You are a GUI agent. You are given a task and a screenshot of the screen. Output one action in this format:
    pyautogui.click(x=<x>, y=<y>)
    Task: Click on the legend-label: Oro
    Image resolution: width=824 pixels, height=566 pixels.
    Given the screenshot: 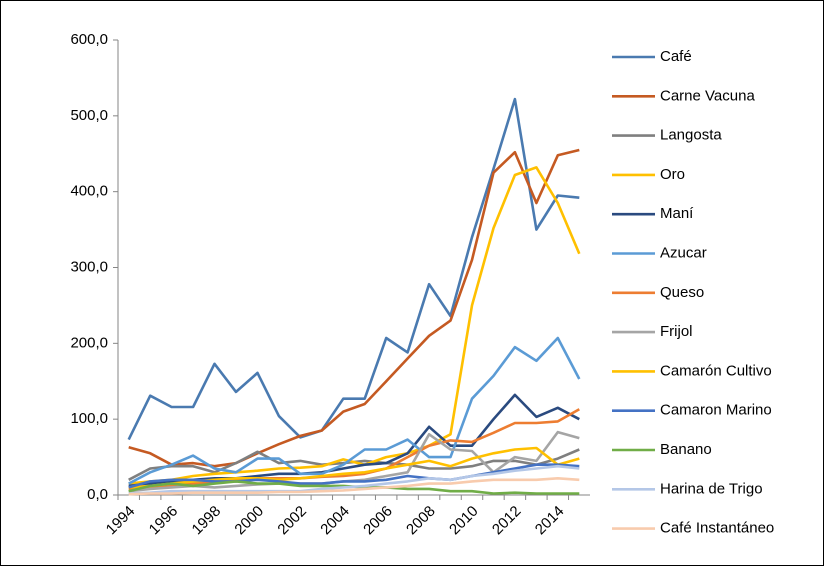 What is the action you would take?
    pyautogui.click(x=672, y=174)
    